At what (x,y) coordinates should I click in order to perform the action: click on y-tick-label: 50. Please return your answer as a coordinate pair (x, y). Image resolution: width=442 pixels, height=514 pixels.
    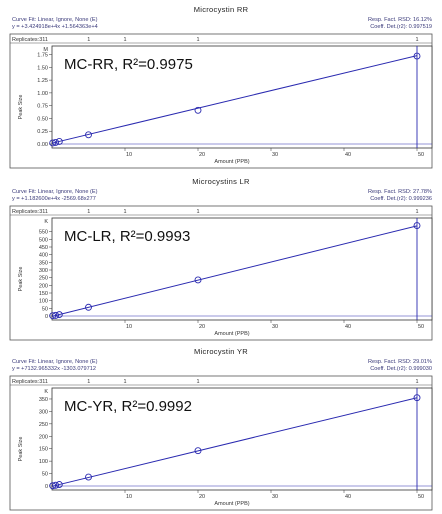
    Looking at the image, I should click on (45, 475).